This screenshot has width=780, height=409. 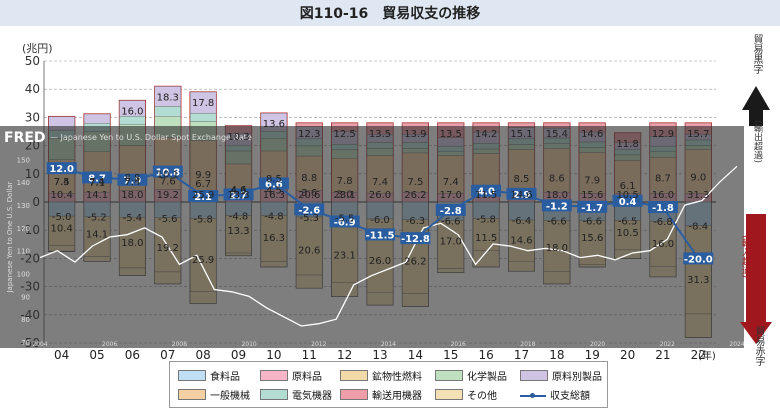 I want to click on fred-x-tick-label: 2014, so click(x=388, y=344).